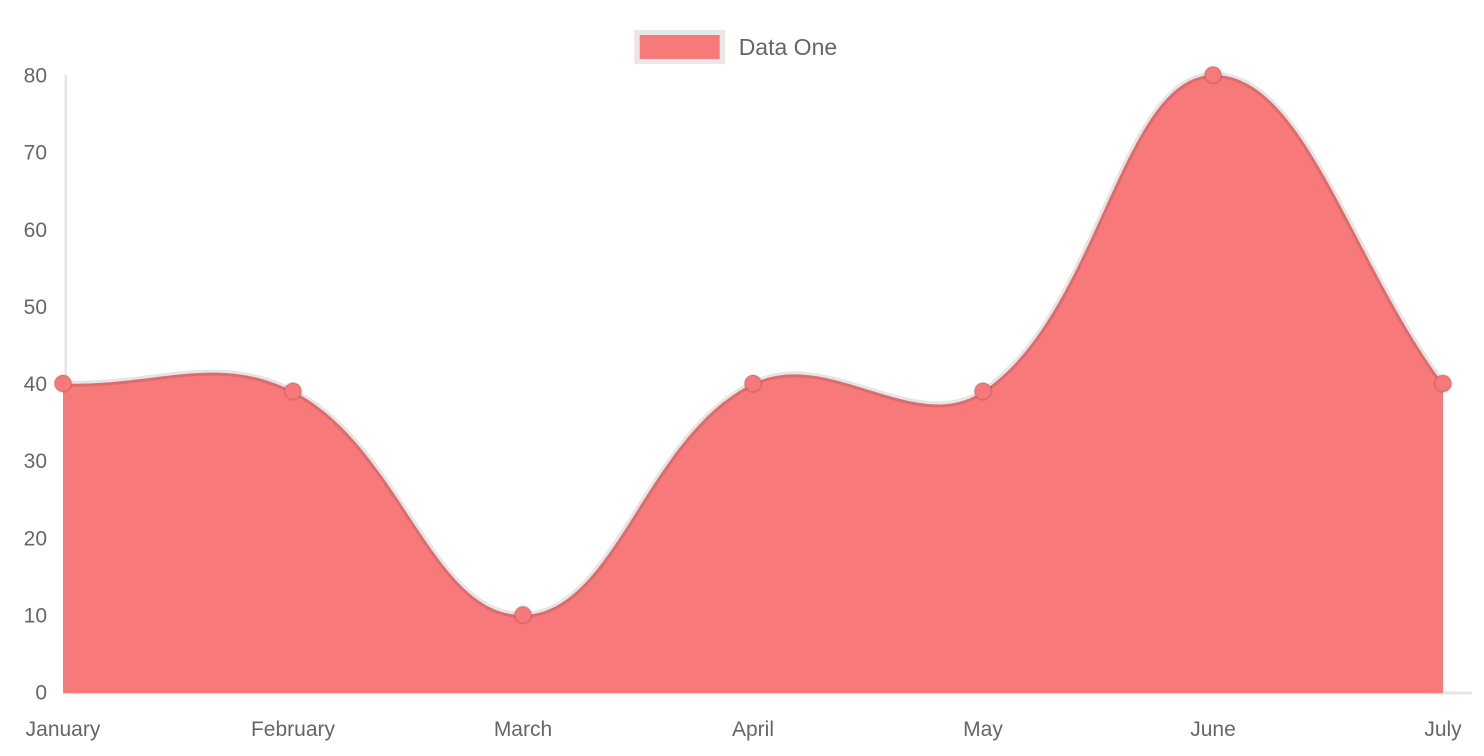 The height and width of the screenshot is (756, 1484). I want to click on data-point-march, so click(523, 615).